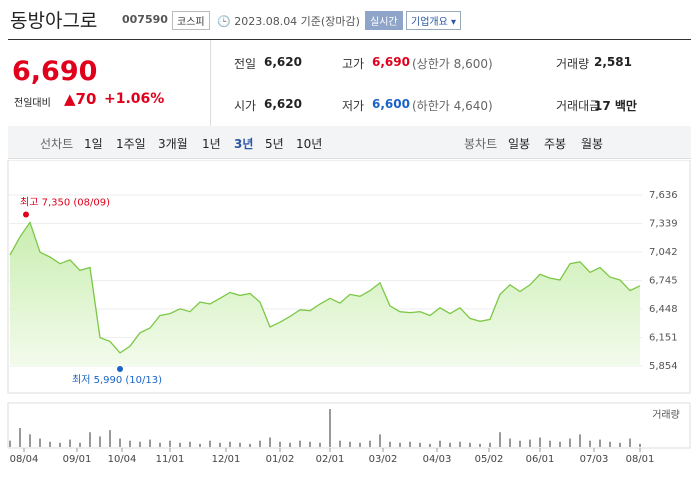  I want to click on base-date: 🕒 2023.08.04 기준(장마감), so click(288, 21).